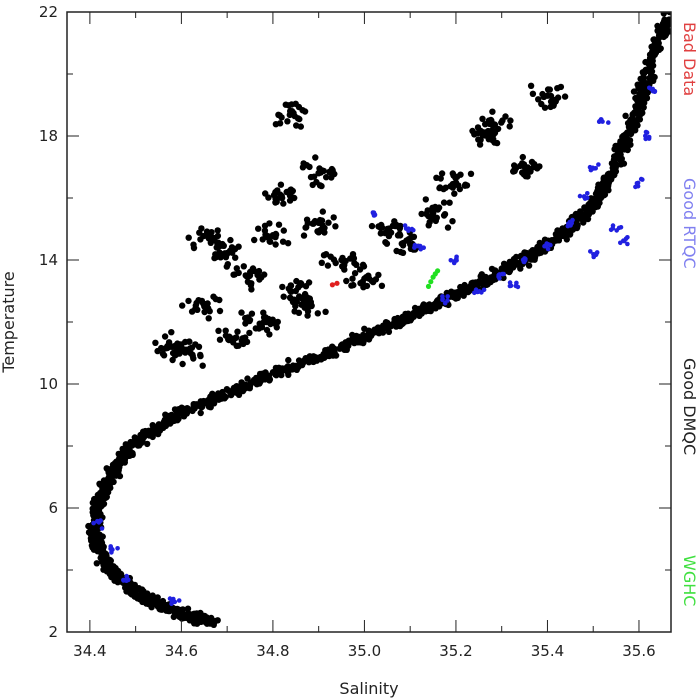  I want to click on y-tick-label: 14, so click(48, 260).